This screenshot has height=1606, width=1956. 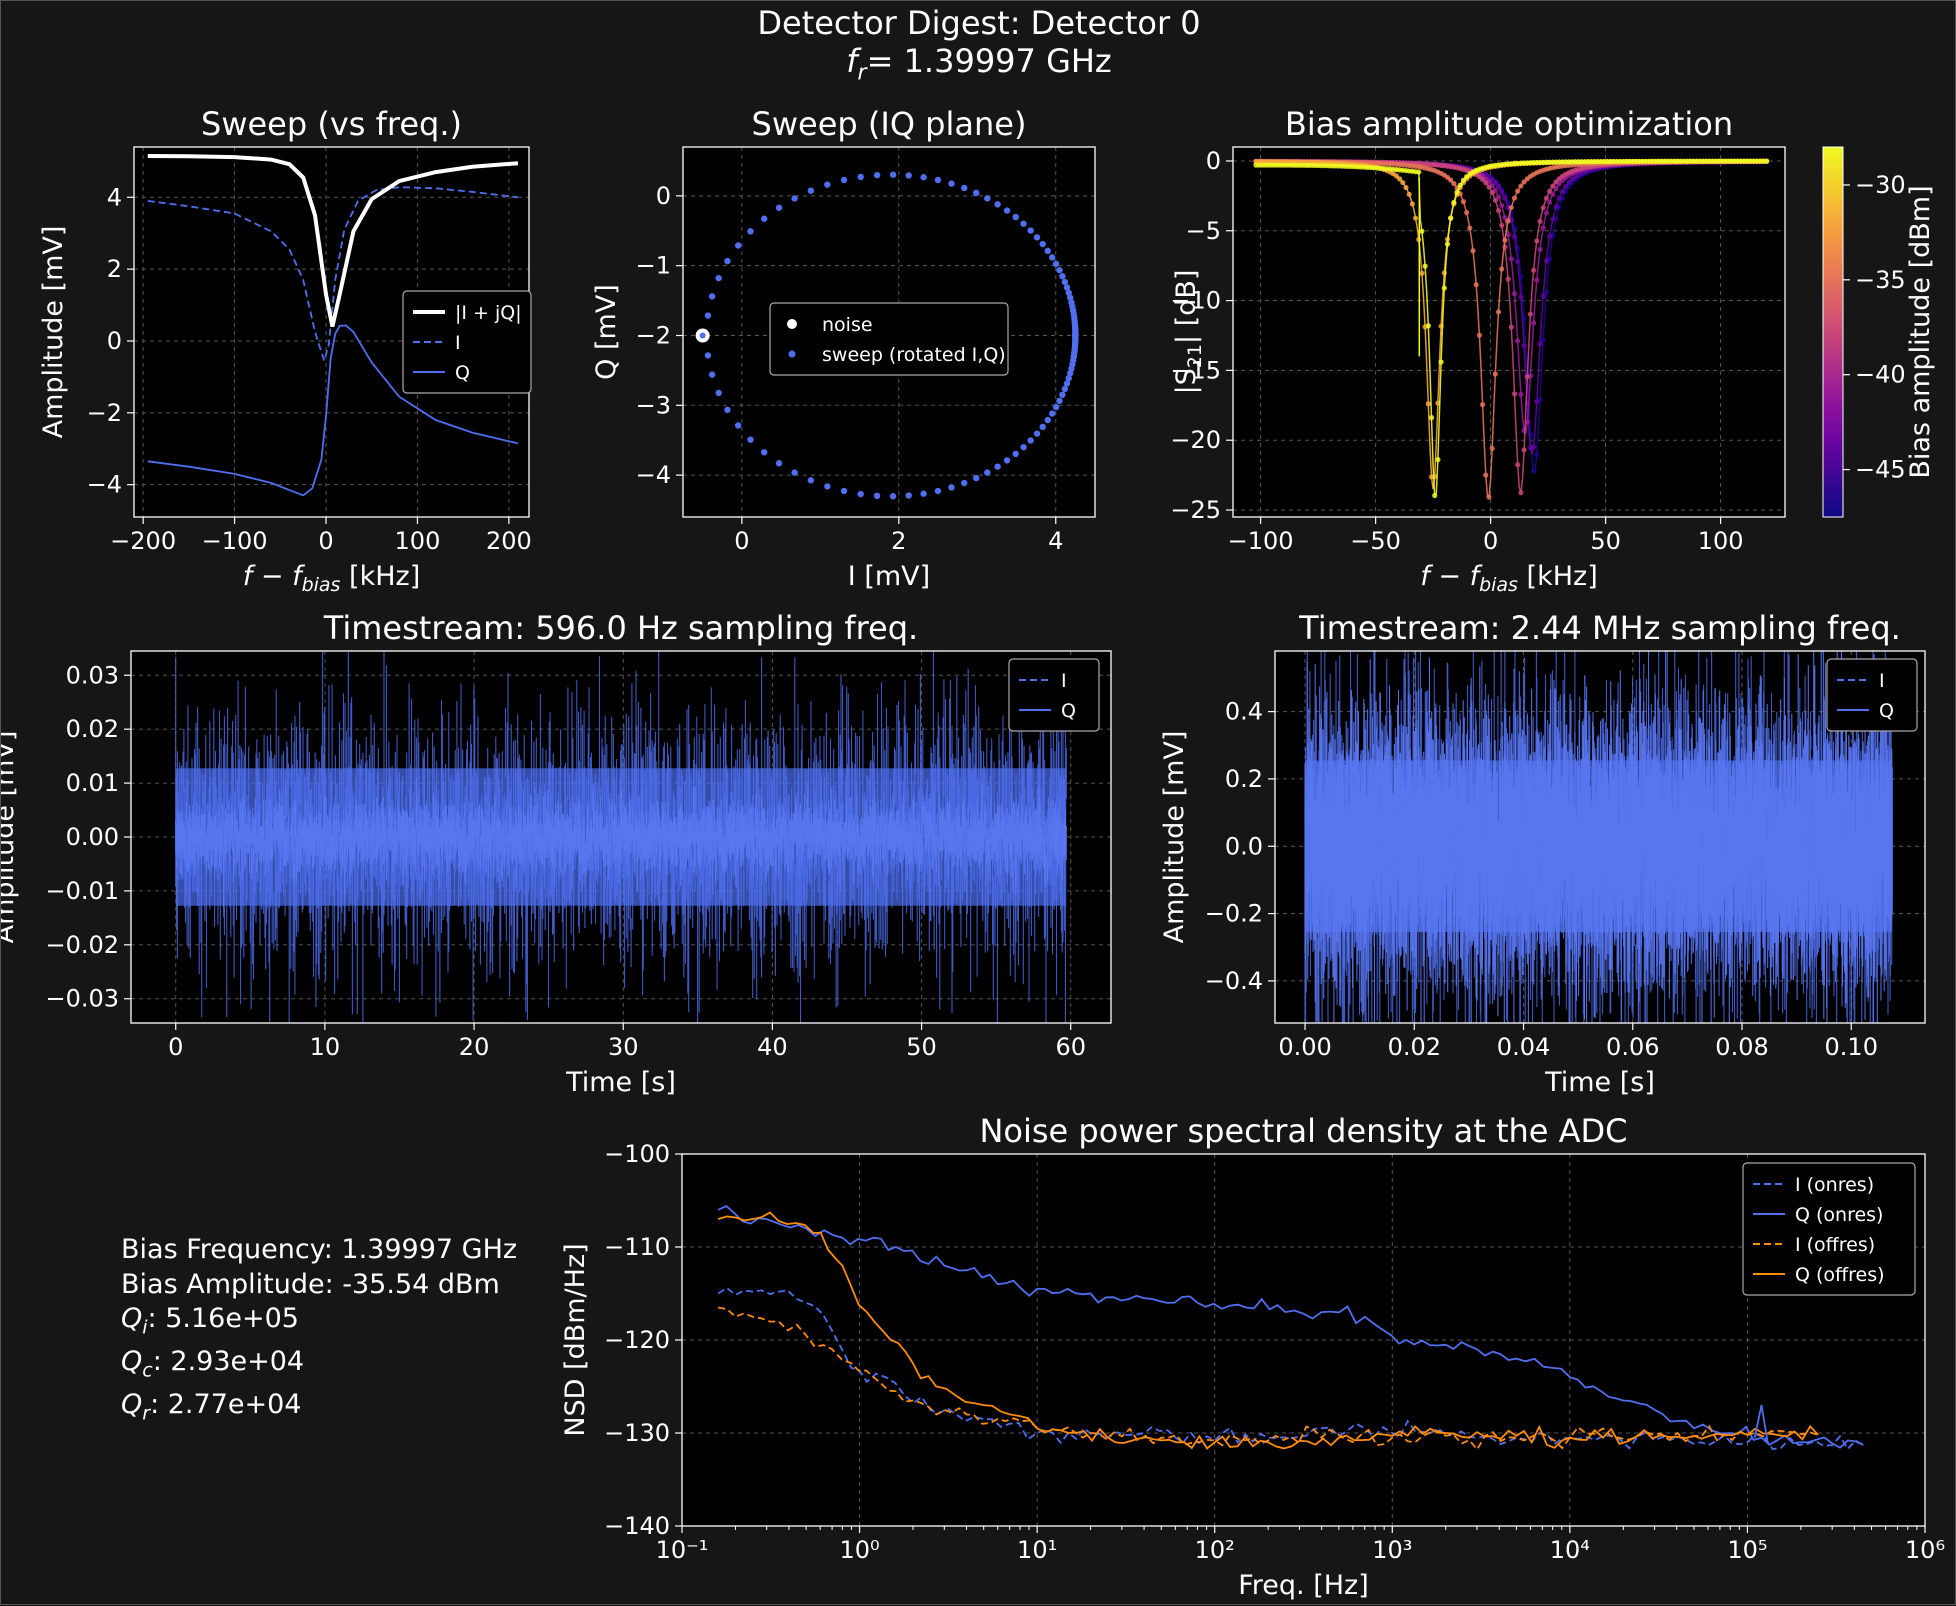 What do you see at coordinates (1570, 1550) in the screenshot?
I see `x-tick-label: 10⁴` at bounding box center [1570, 1550].